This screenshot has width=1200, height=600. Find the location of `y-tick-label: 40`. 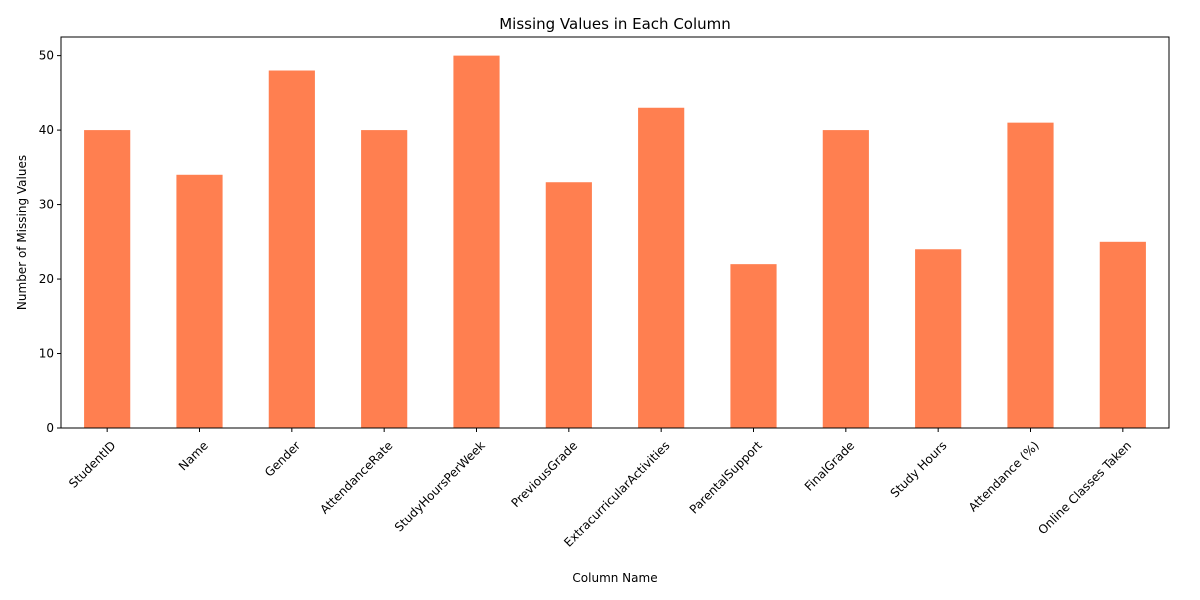

y-tick-label: 40 is located at coordinates (46, 130).